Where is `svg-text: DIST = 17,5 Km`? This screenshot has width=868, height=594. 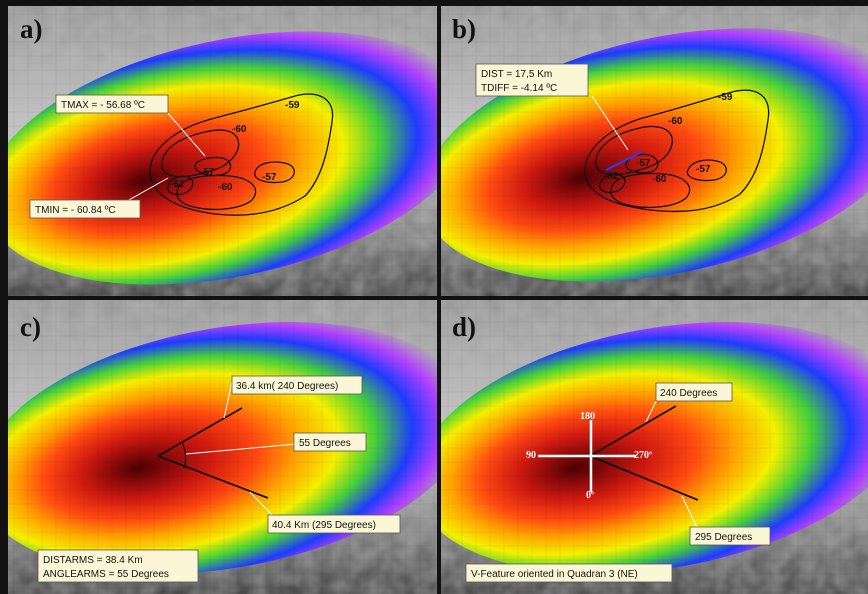 svg-text: DIST = 17,5 Km is located at coordinates (516, 74).